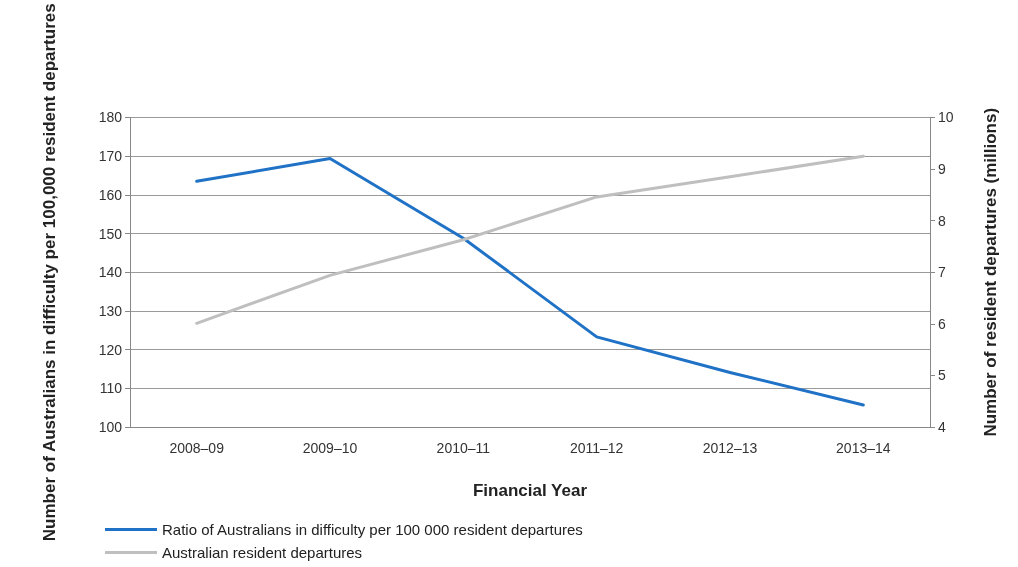 The width and height of the screenshot is (1018, 567). I want to click on y-tick-label: 100, so click(110, 427).